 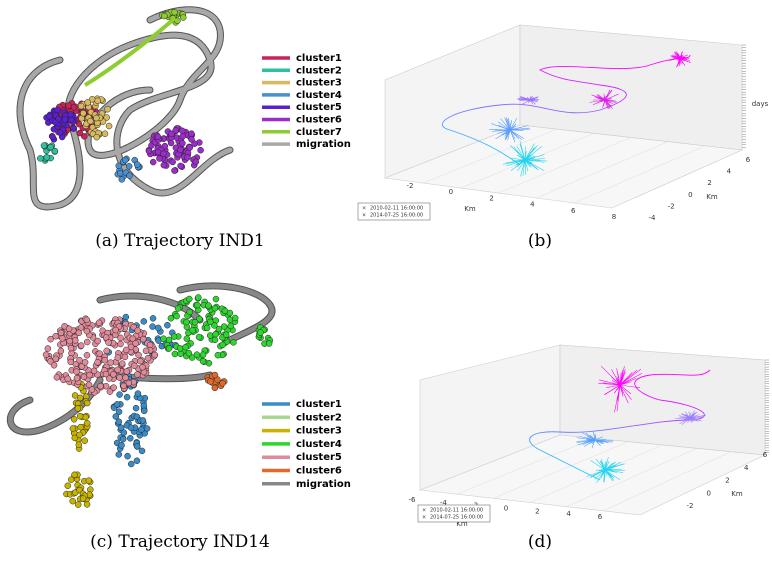 What do you see at coordinates (620, 425) in the screenshot?
I see `trajectory-3d` at bounding box center [620, 425].